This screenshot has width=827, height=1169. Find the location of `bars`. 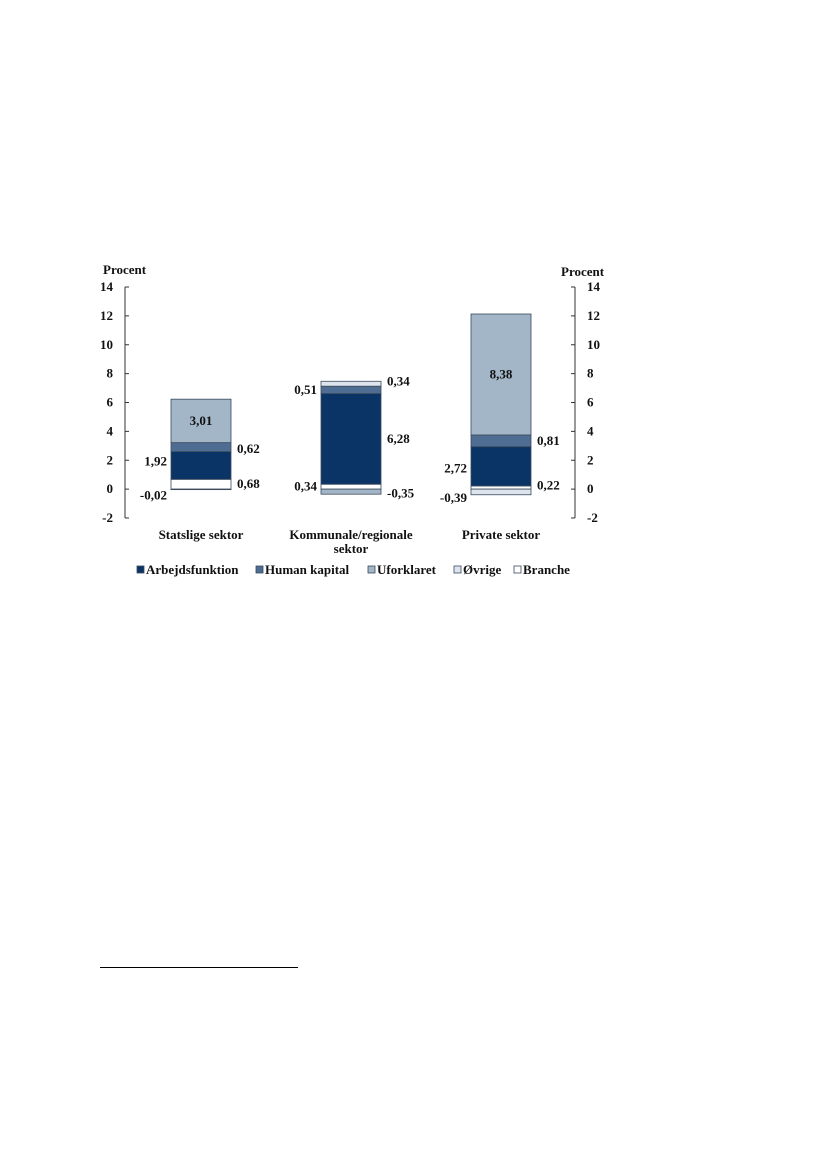

bars is located at coordinates (351, 404).